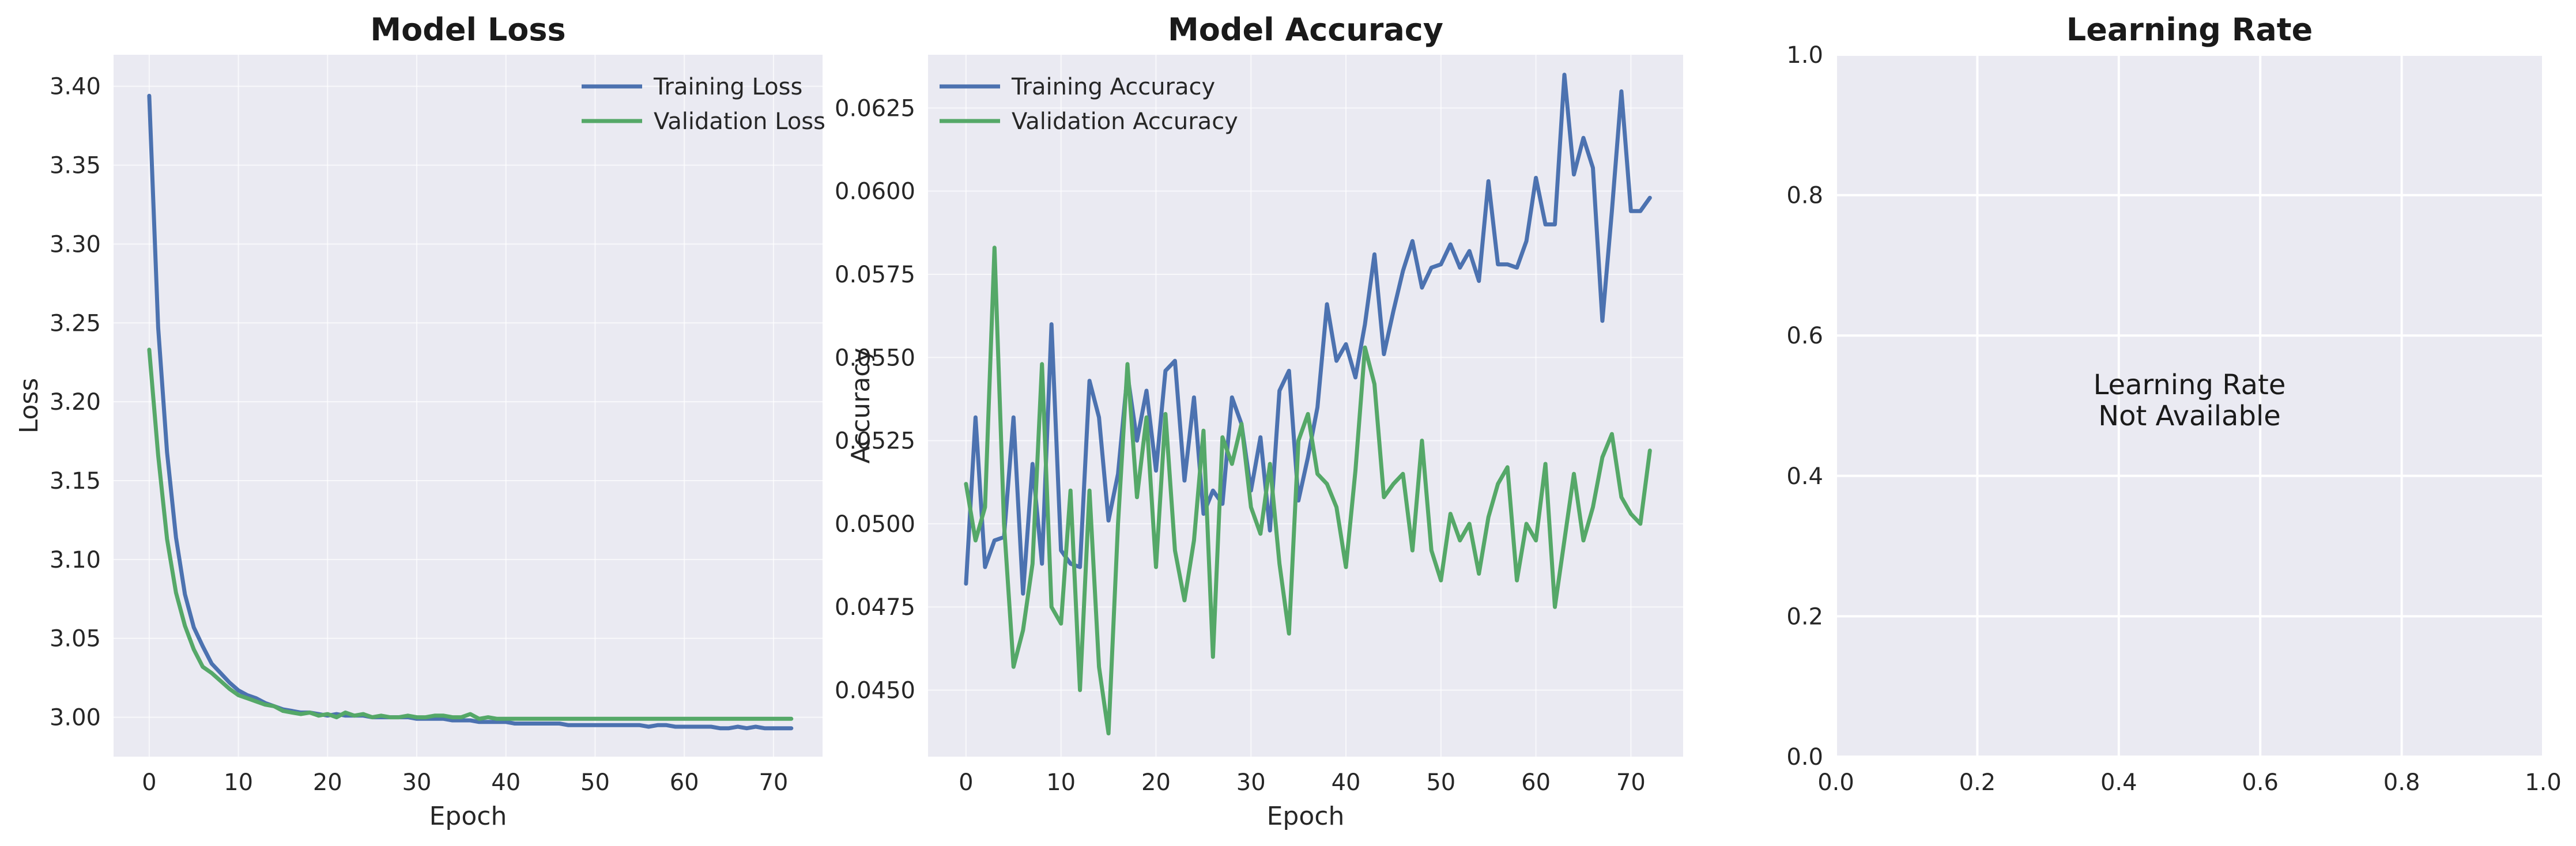 This screenshot has width=2576, height=846. Describe the element at coordinates (875, 358) in the screenshot. I see `y-tick-label: 0.0550` at that location.